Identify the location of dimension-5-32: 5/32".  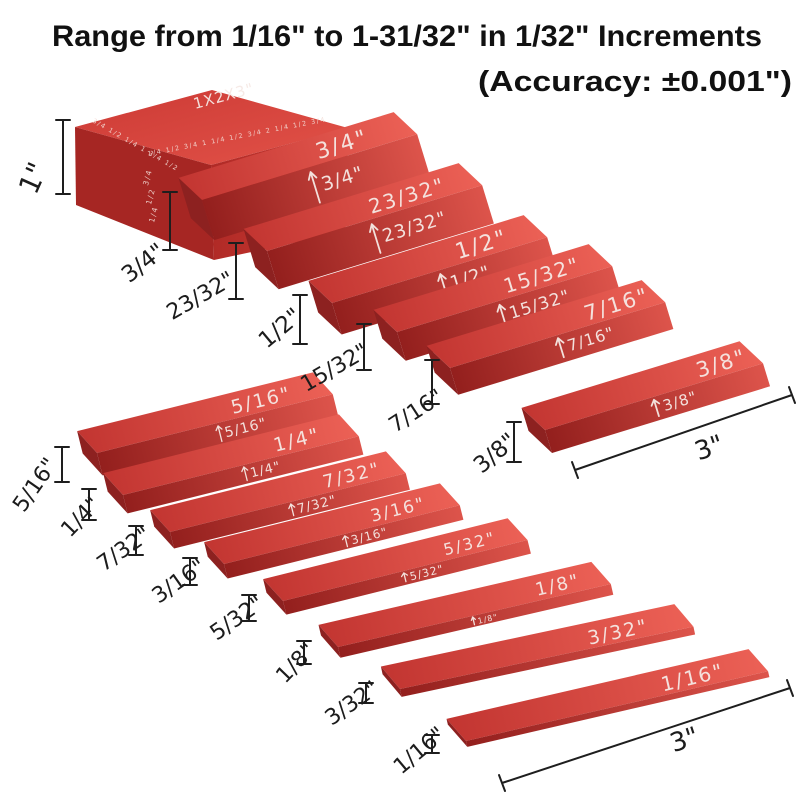
(237, 618).